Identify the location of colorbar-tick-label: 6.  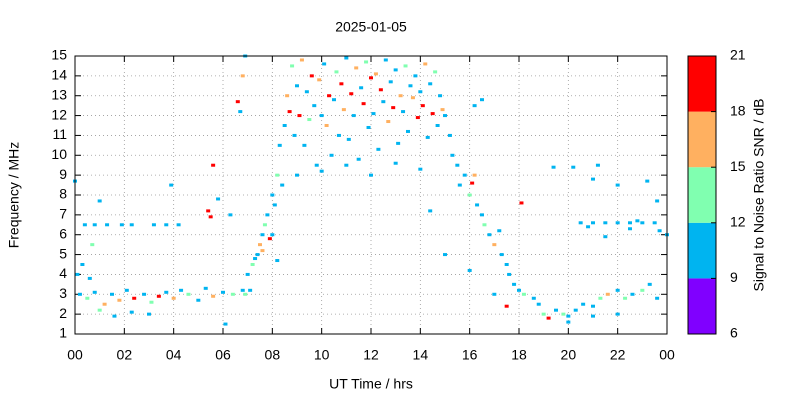
(734, 333).